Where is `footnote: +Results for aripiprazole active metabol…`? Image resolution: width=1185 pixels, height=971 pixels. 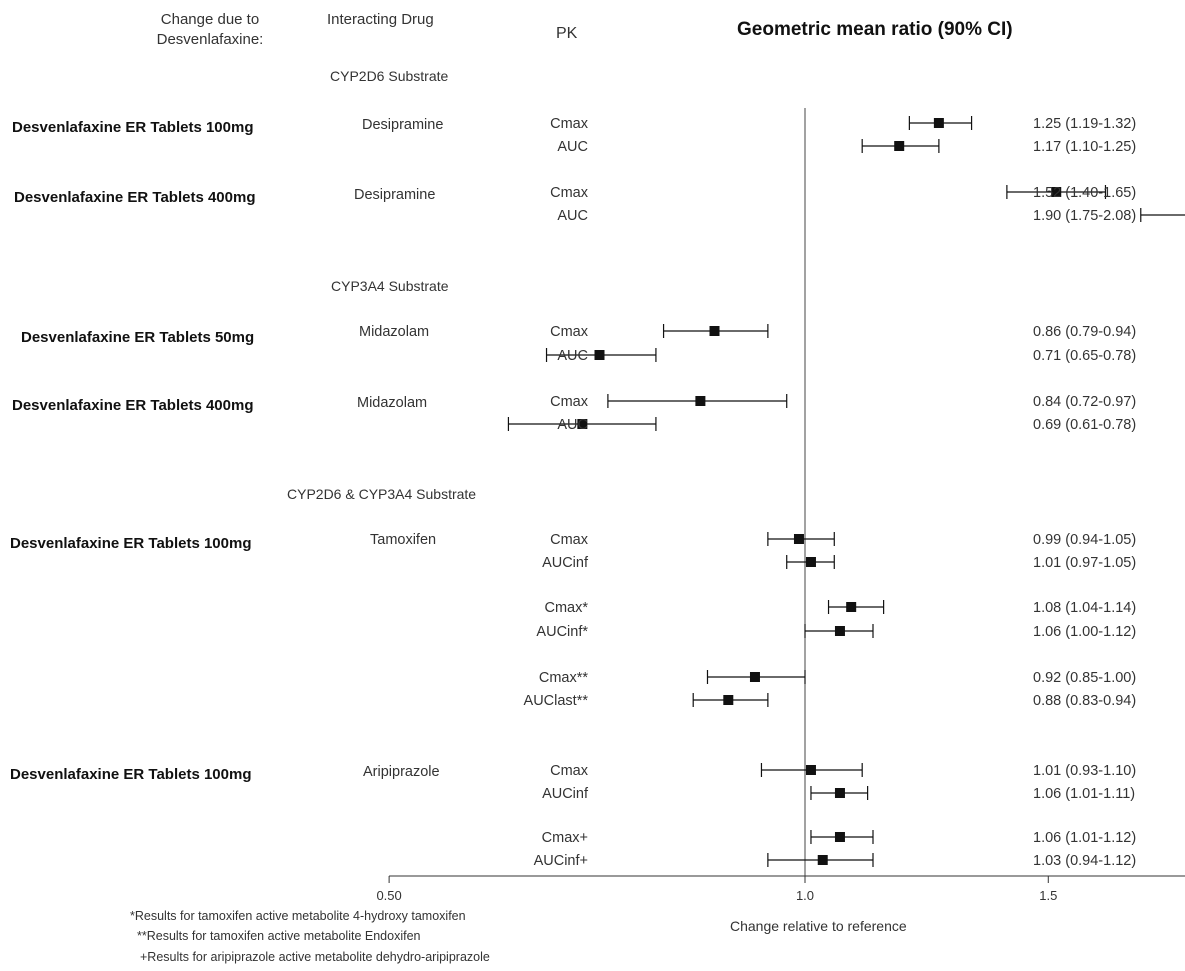 footnote: +Results for aripiprazole active metabol… is located at coordinates (315, 957).